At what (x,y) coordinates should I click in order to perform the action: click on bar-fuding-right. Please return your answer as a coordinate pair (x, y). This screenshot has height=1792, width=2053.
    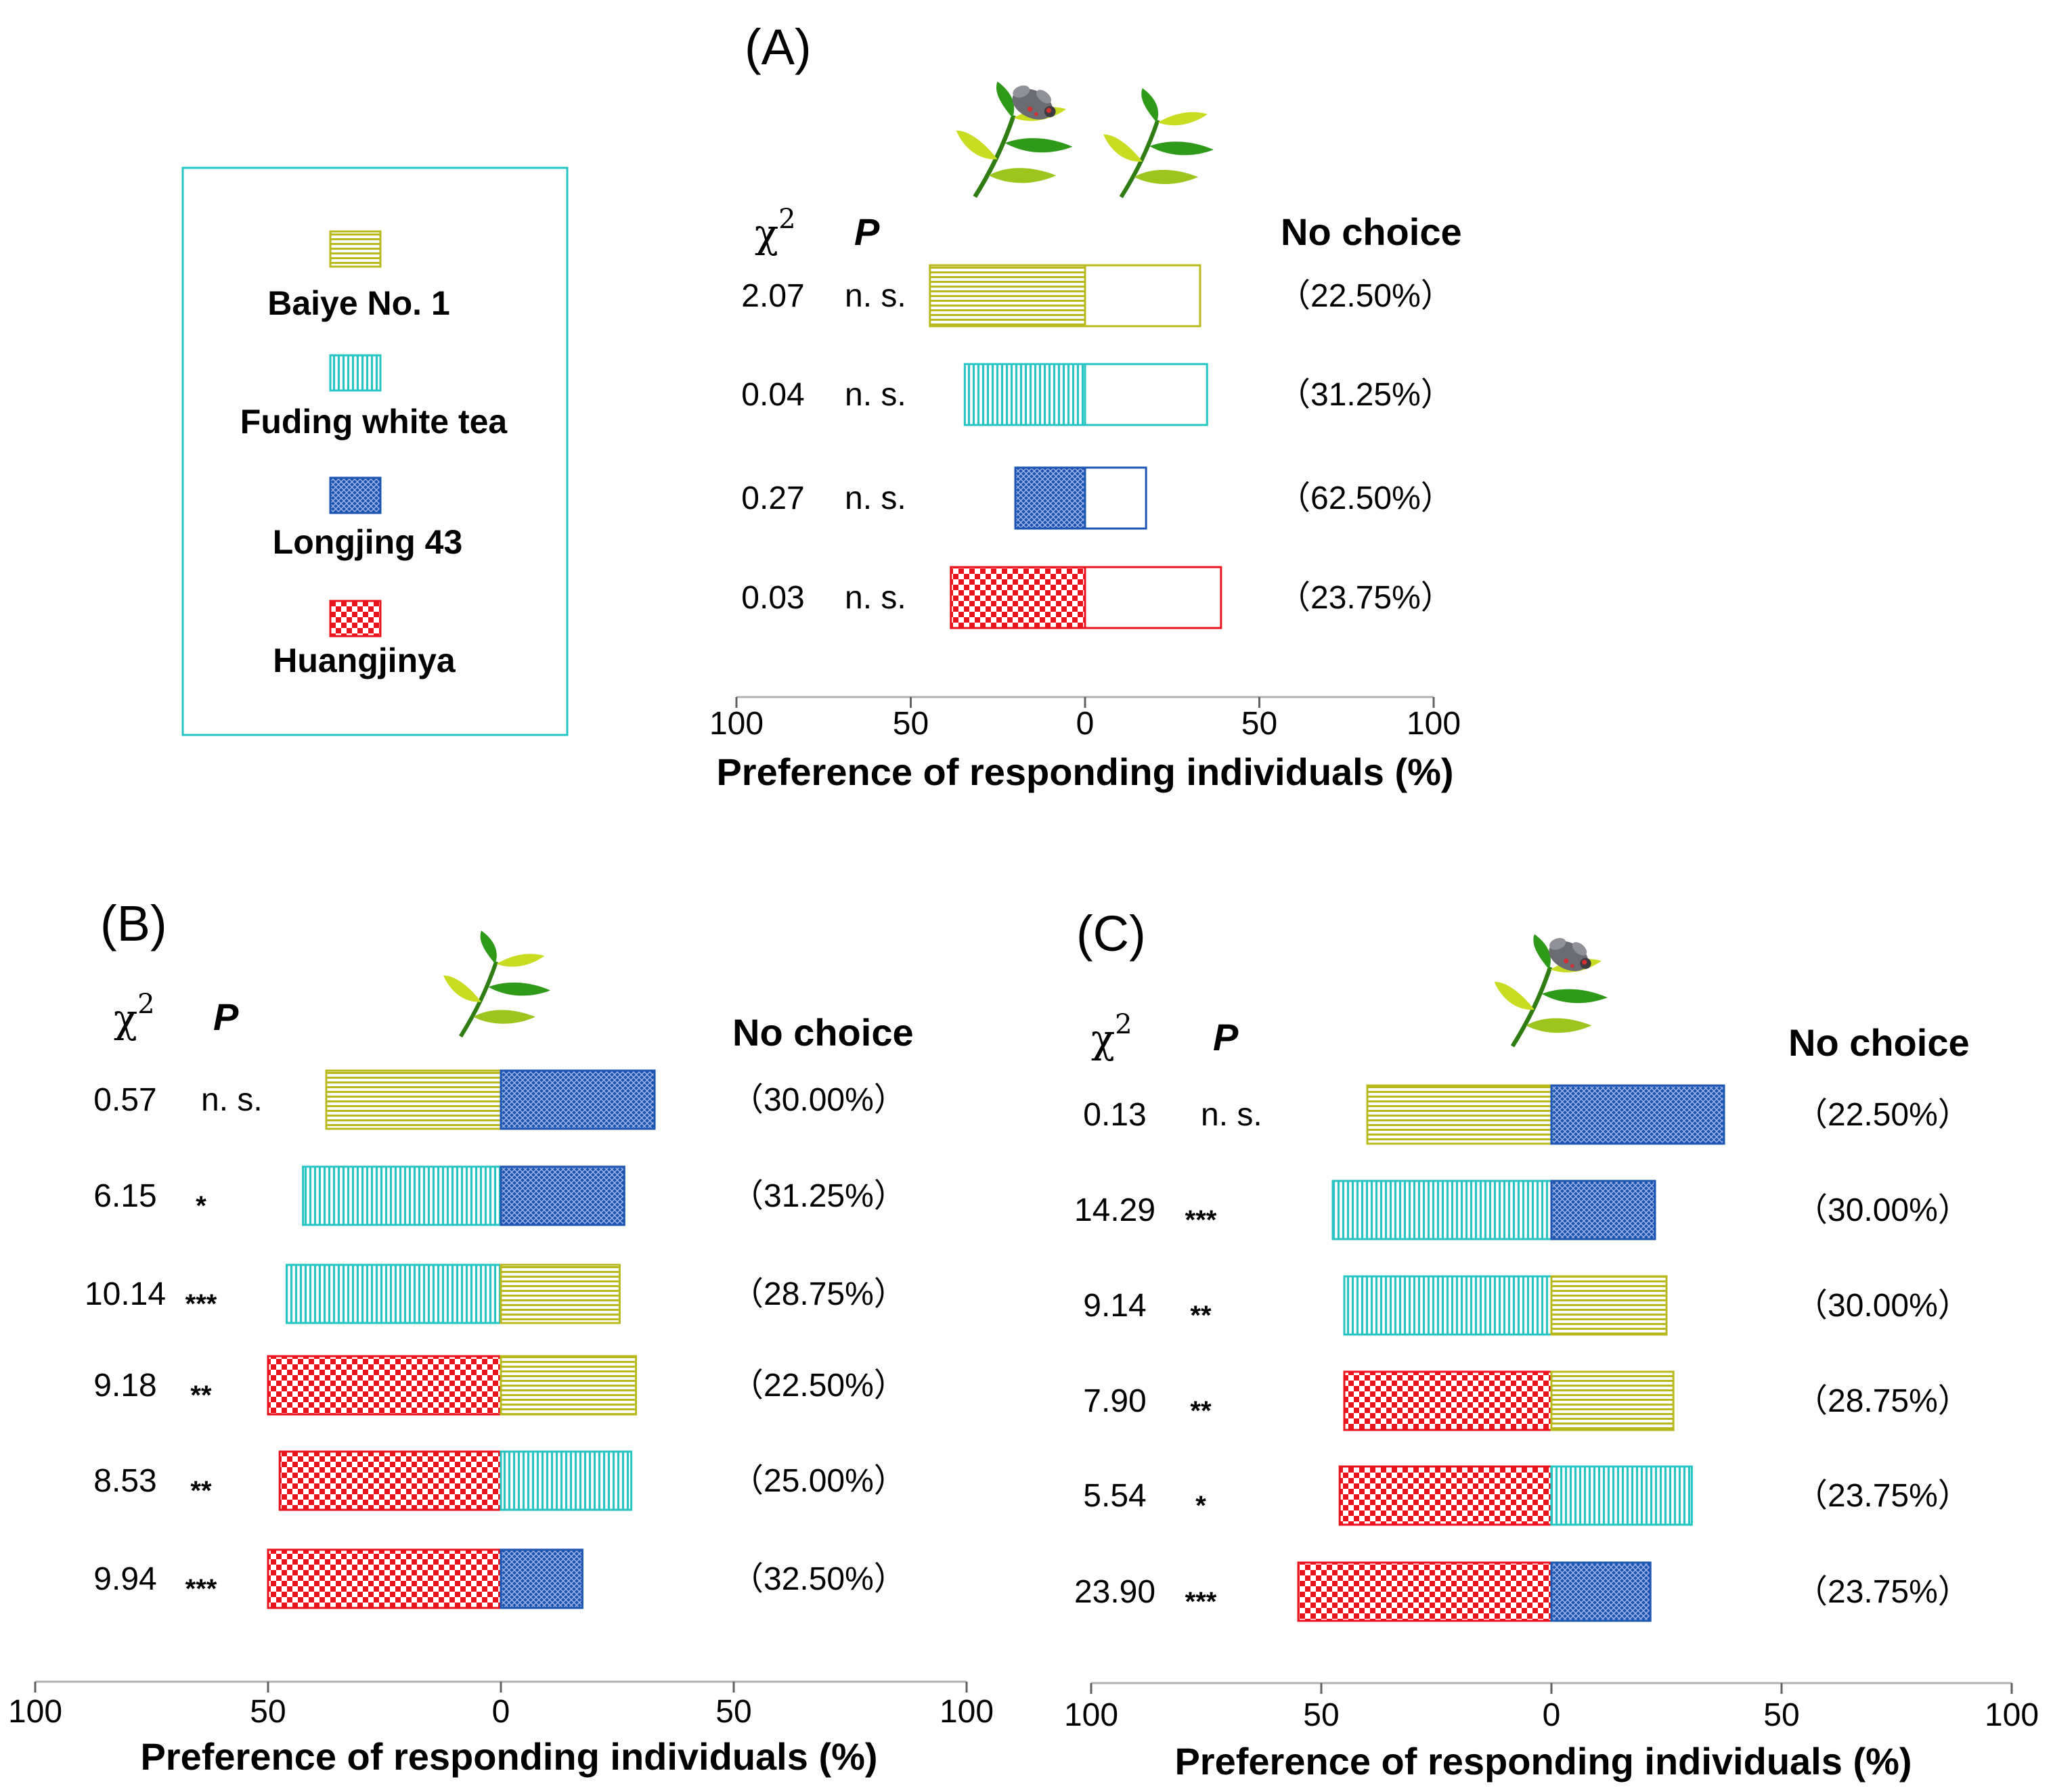
    Looking at the image, I should click on (1146, 394).